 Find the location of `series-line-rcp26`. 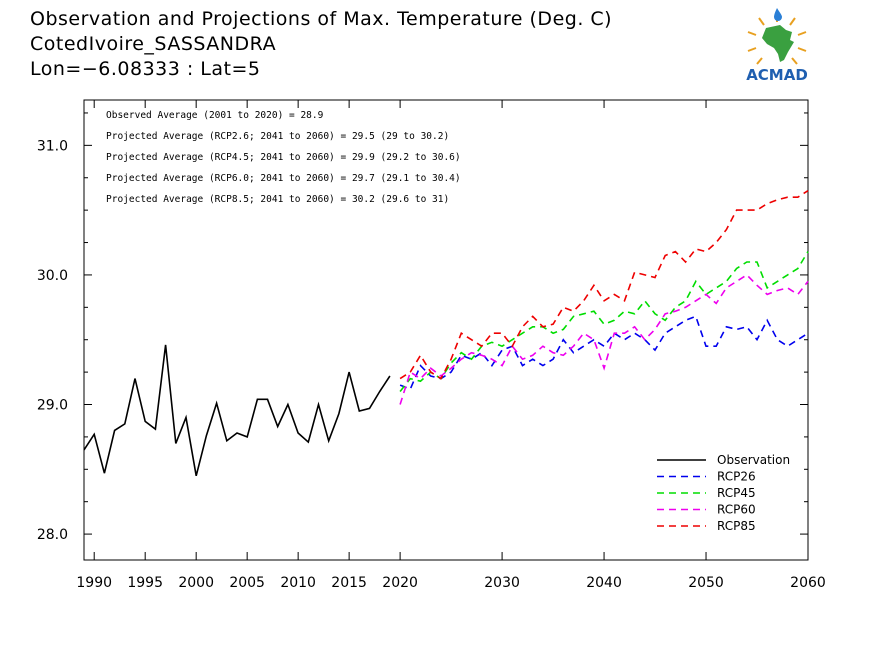

series-line-rcp26 is located at coordinates (604, 353).